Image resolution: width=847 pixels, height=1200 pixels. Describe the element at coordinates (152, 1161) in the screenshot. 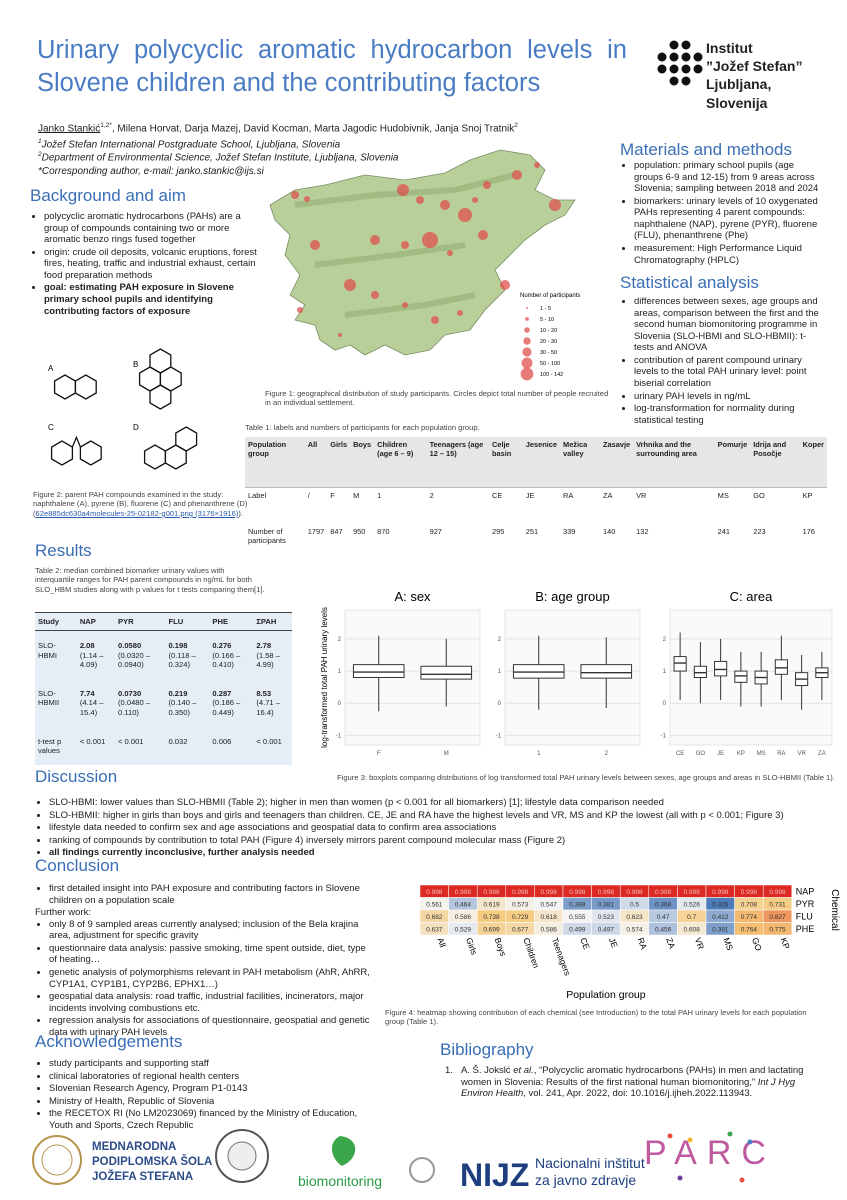

I see `mps-logo-text: PODIPLOMSKA ŠOLA` at that location.